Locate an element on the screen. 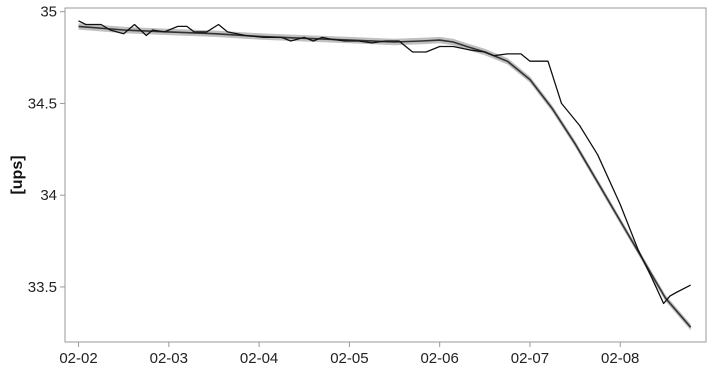 This screenshot has height=368, width=723. y-tick-label: 33.5 is located at coordinates (42, 287).